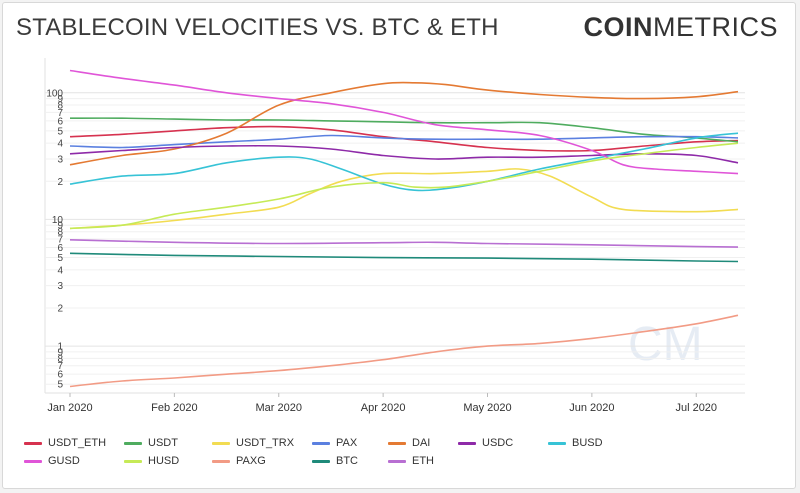  What do you see at coordinates (174, 408) in the screenshot?
I see `x-tick-label: Feb 2020` at bounding box center [174, 408].